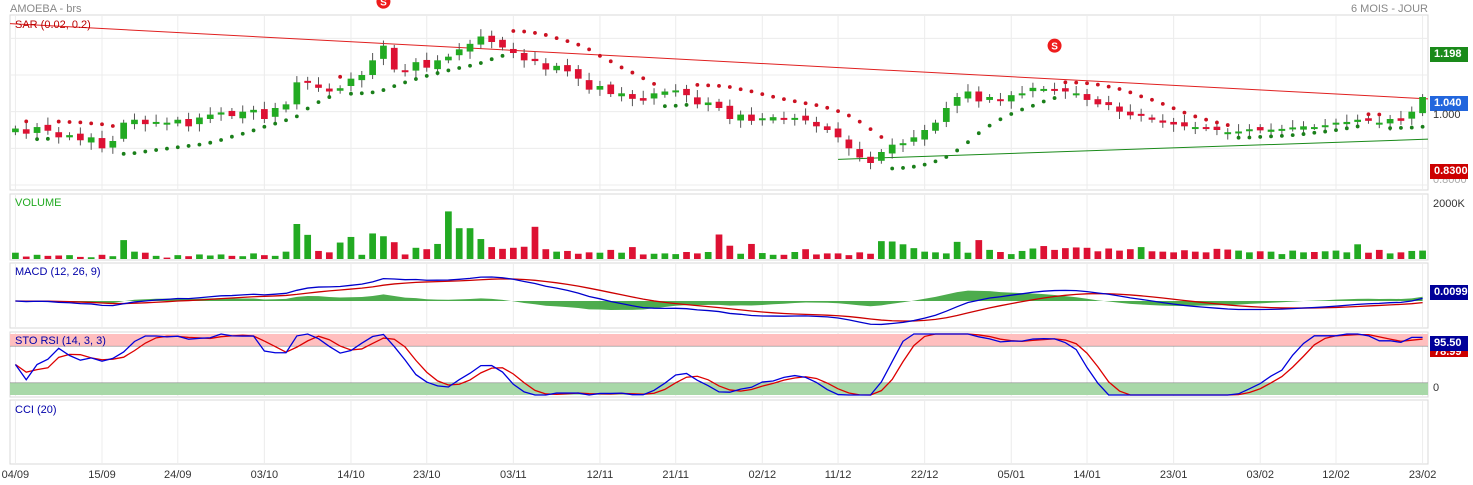 The width and height of the screenshot is (1473, 485). What do you see at coordinates (719, 300) in the screenshot?
I see `macd-signal-line` at bounding box center [719, 300].